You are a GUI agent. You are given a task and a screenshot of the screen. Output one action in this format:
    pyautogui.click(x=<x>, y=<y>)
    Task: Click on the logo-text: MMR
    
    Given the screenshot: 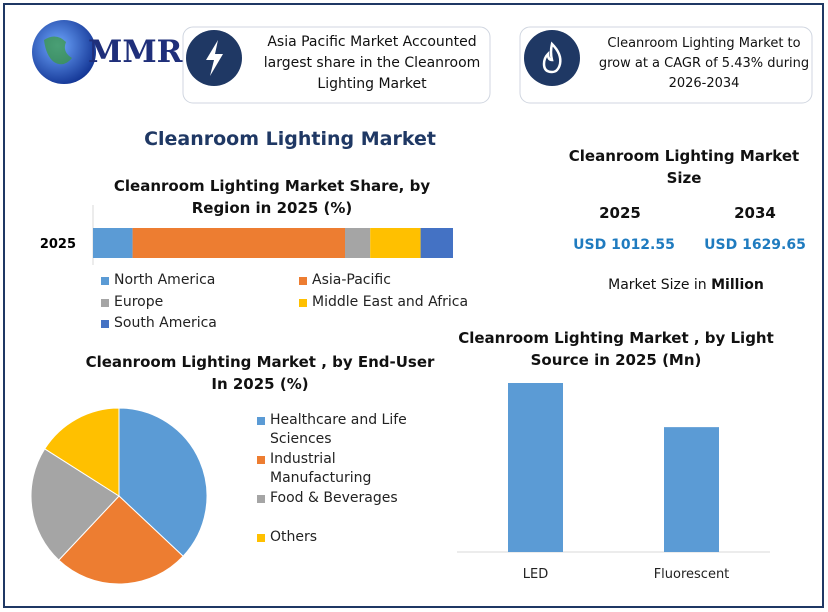 What is the action you would take?
    pyautogui.click(x=135, y=52)
    